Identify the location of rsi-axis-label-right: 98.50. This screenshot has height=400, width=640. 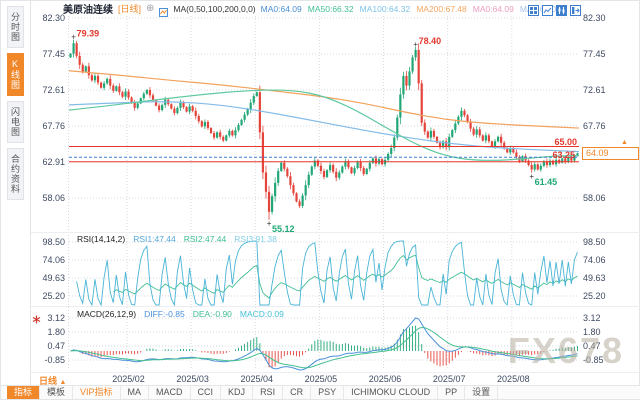
(594, 242).